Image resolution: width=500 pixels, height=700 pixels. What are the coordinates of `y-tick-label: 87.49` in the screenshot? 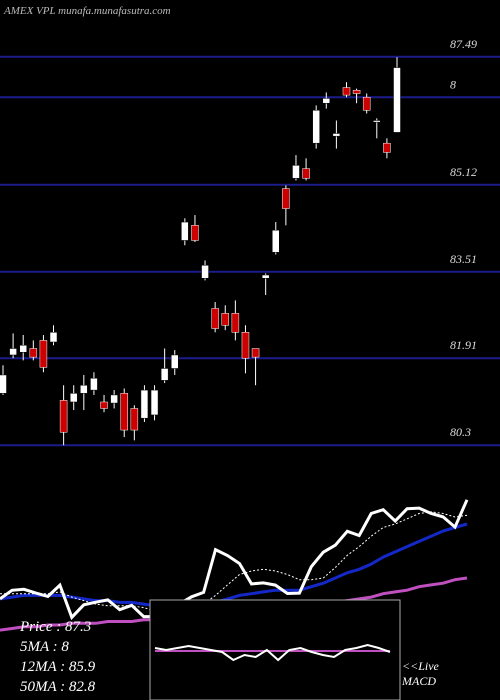 It's located at (463, 44).